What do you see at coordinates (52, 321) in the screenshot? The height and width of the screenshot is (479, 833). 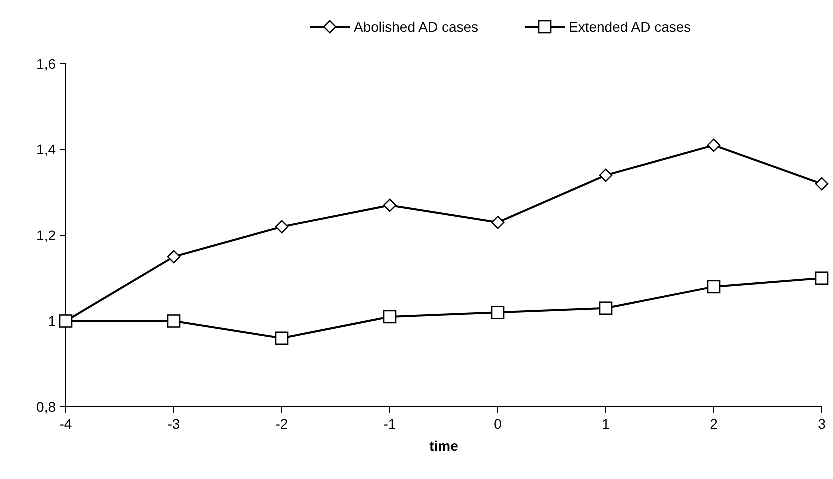 I see `y-tick-label: 1` at bounding box center [52, 321].